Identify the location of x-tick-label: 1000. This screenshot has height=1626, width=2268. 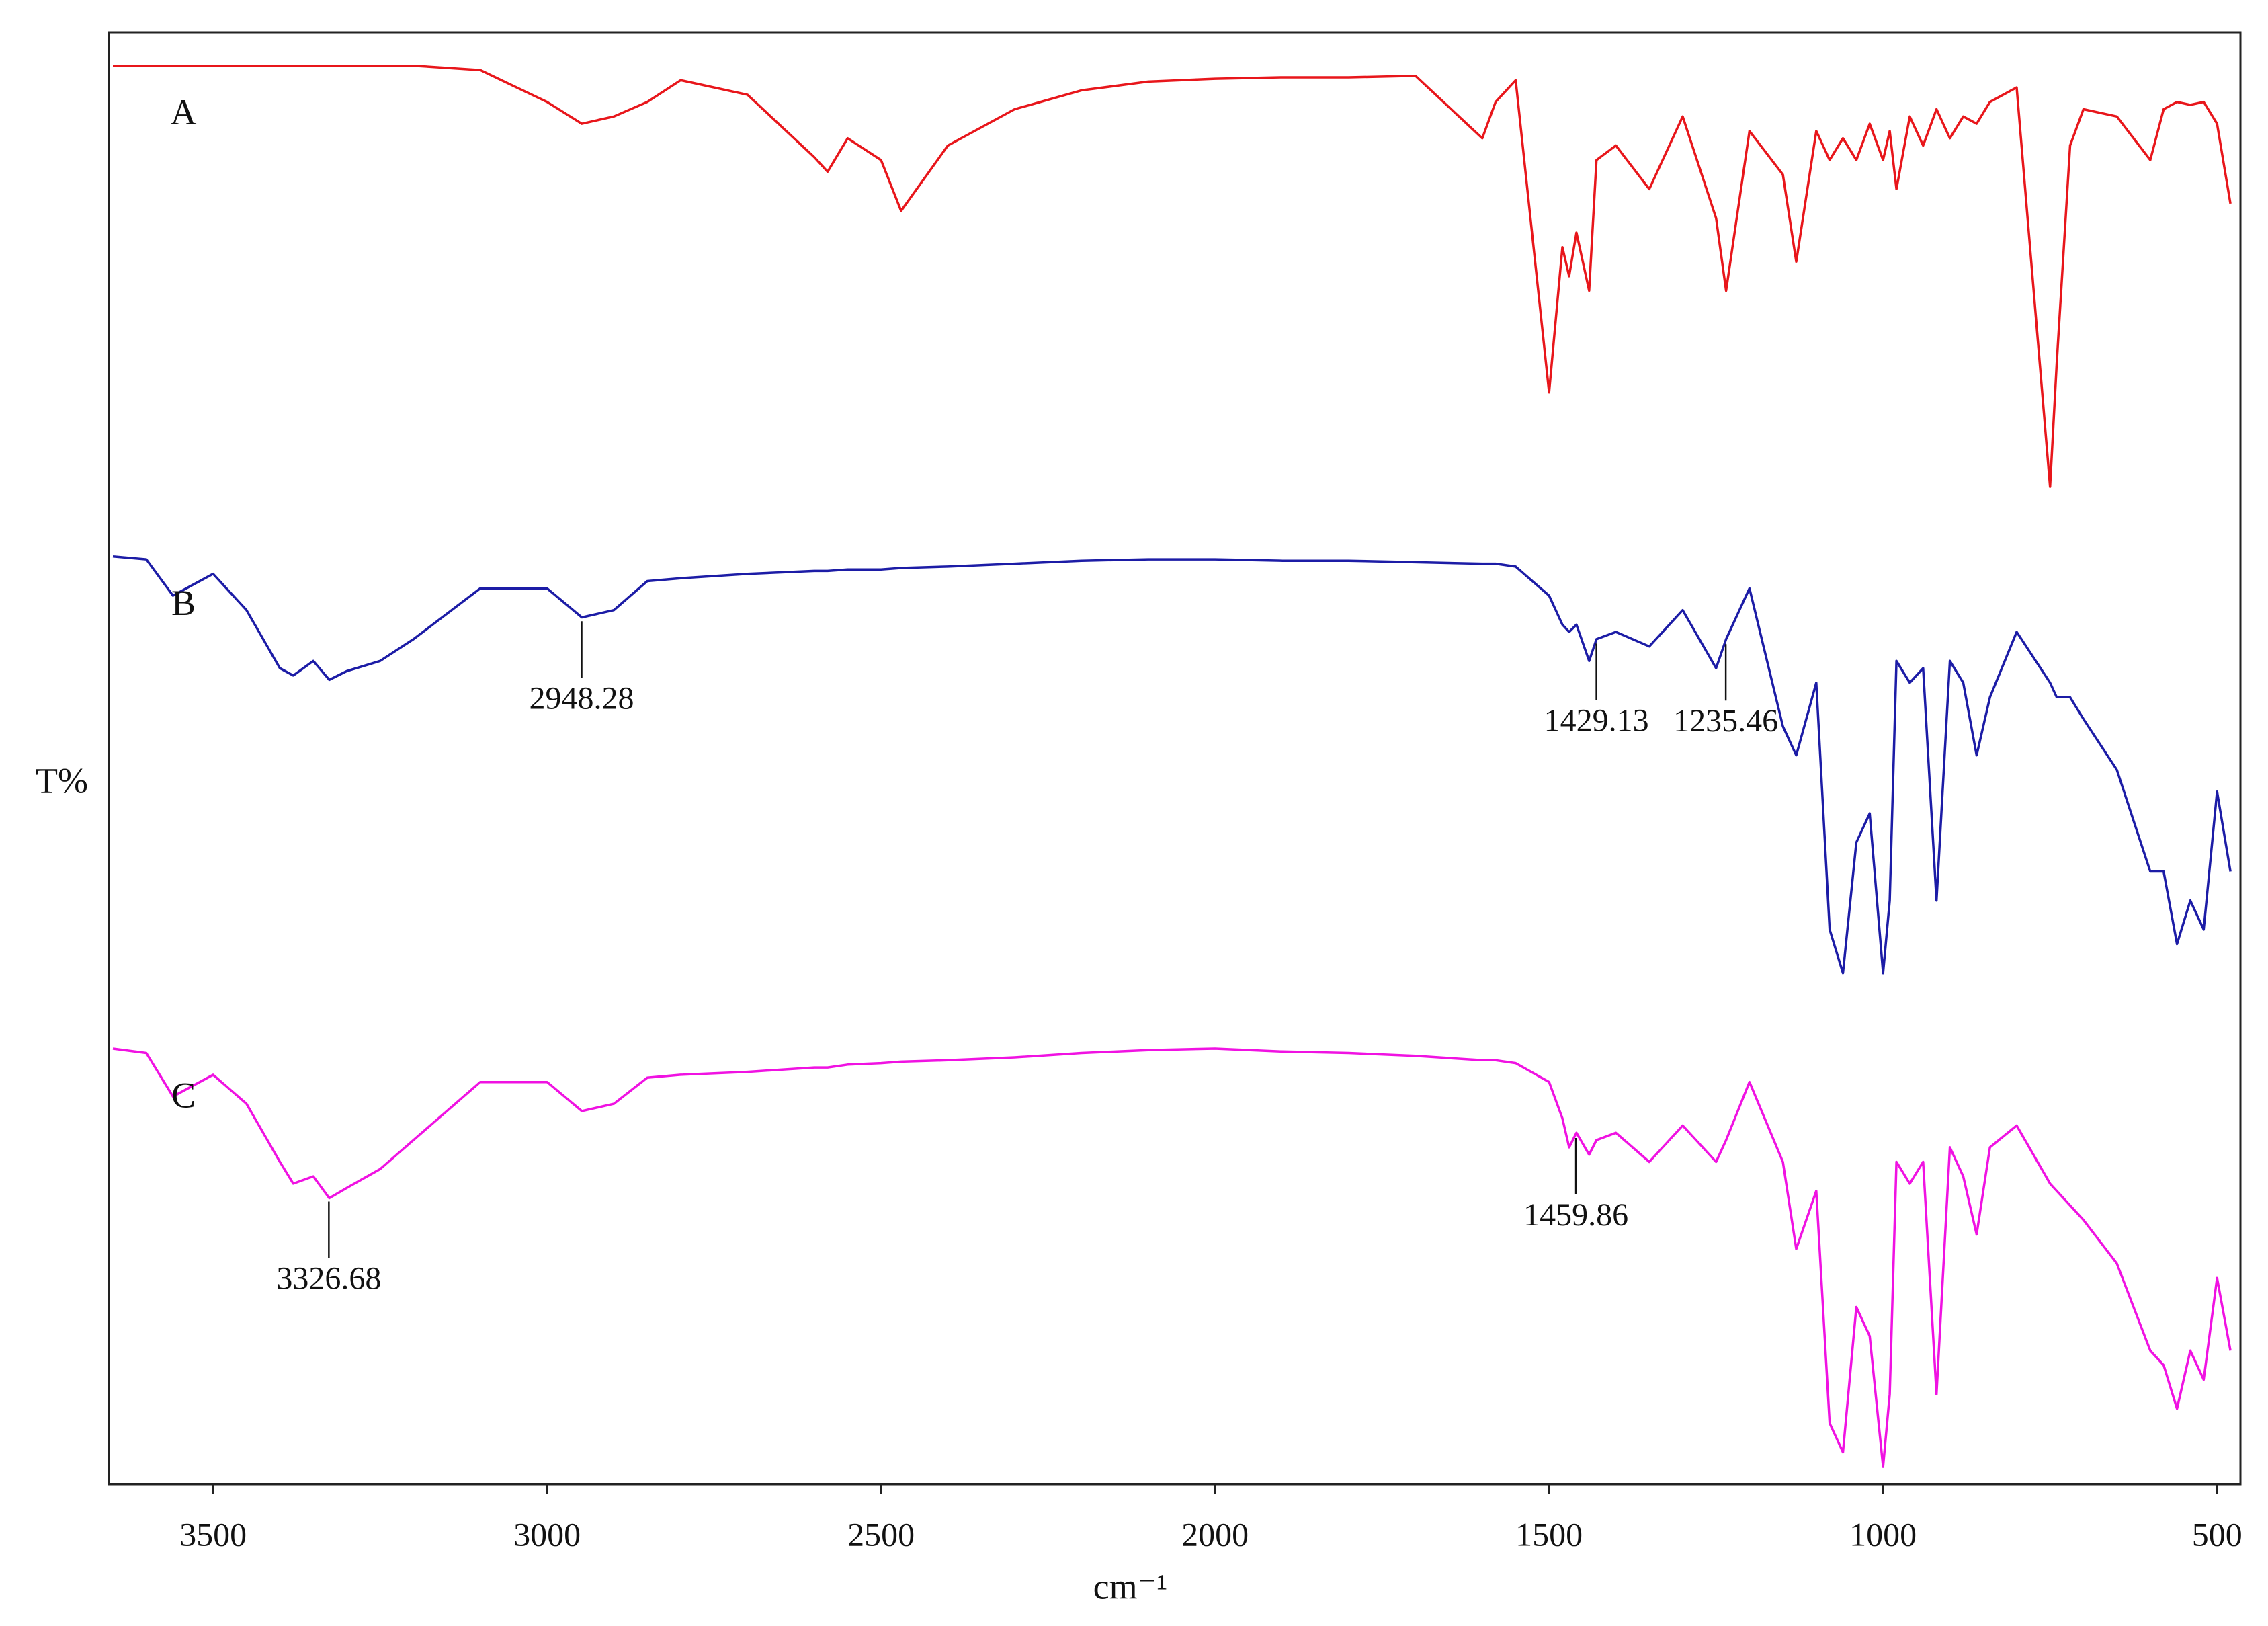
(1883, 1534).